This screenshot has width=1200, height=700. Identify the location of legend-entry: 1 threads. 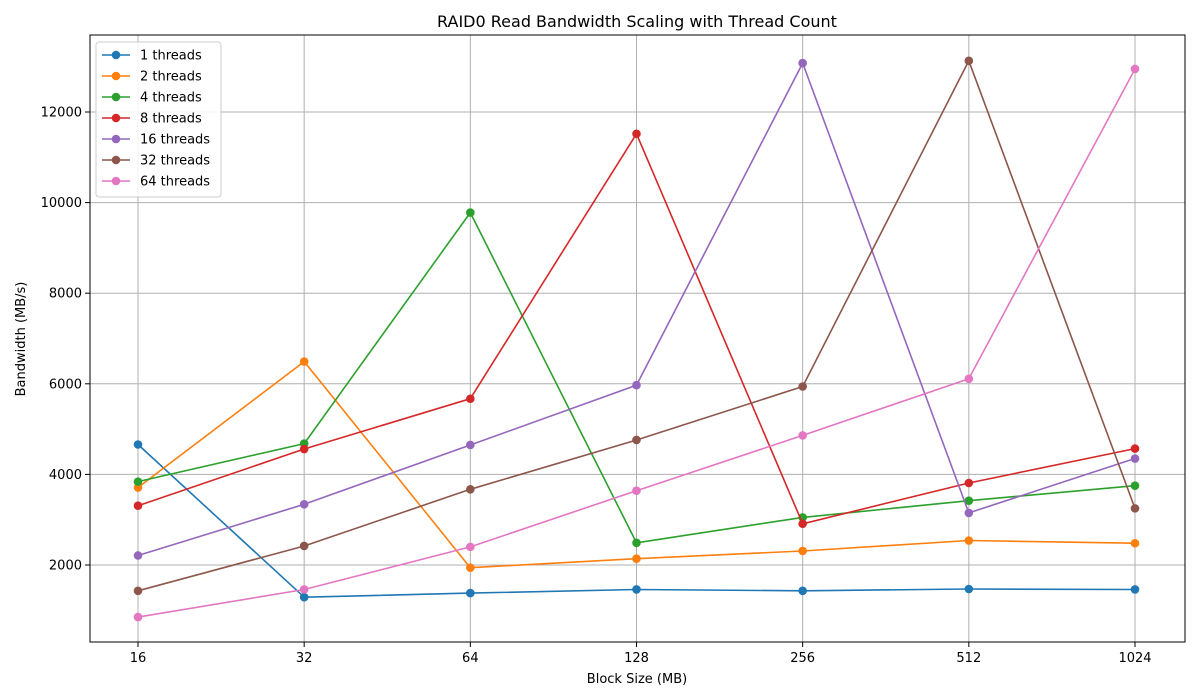
(152, 56).